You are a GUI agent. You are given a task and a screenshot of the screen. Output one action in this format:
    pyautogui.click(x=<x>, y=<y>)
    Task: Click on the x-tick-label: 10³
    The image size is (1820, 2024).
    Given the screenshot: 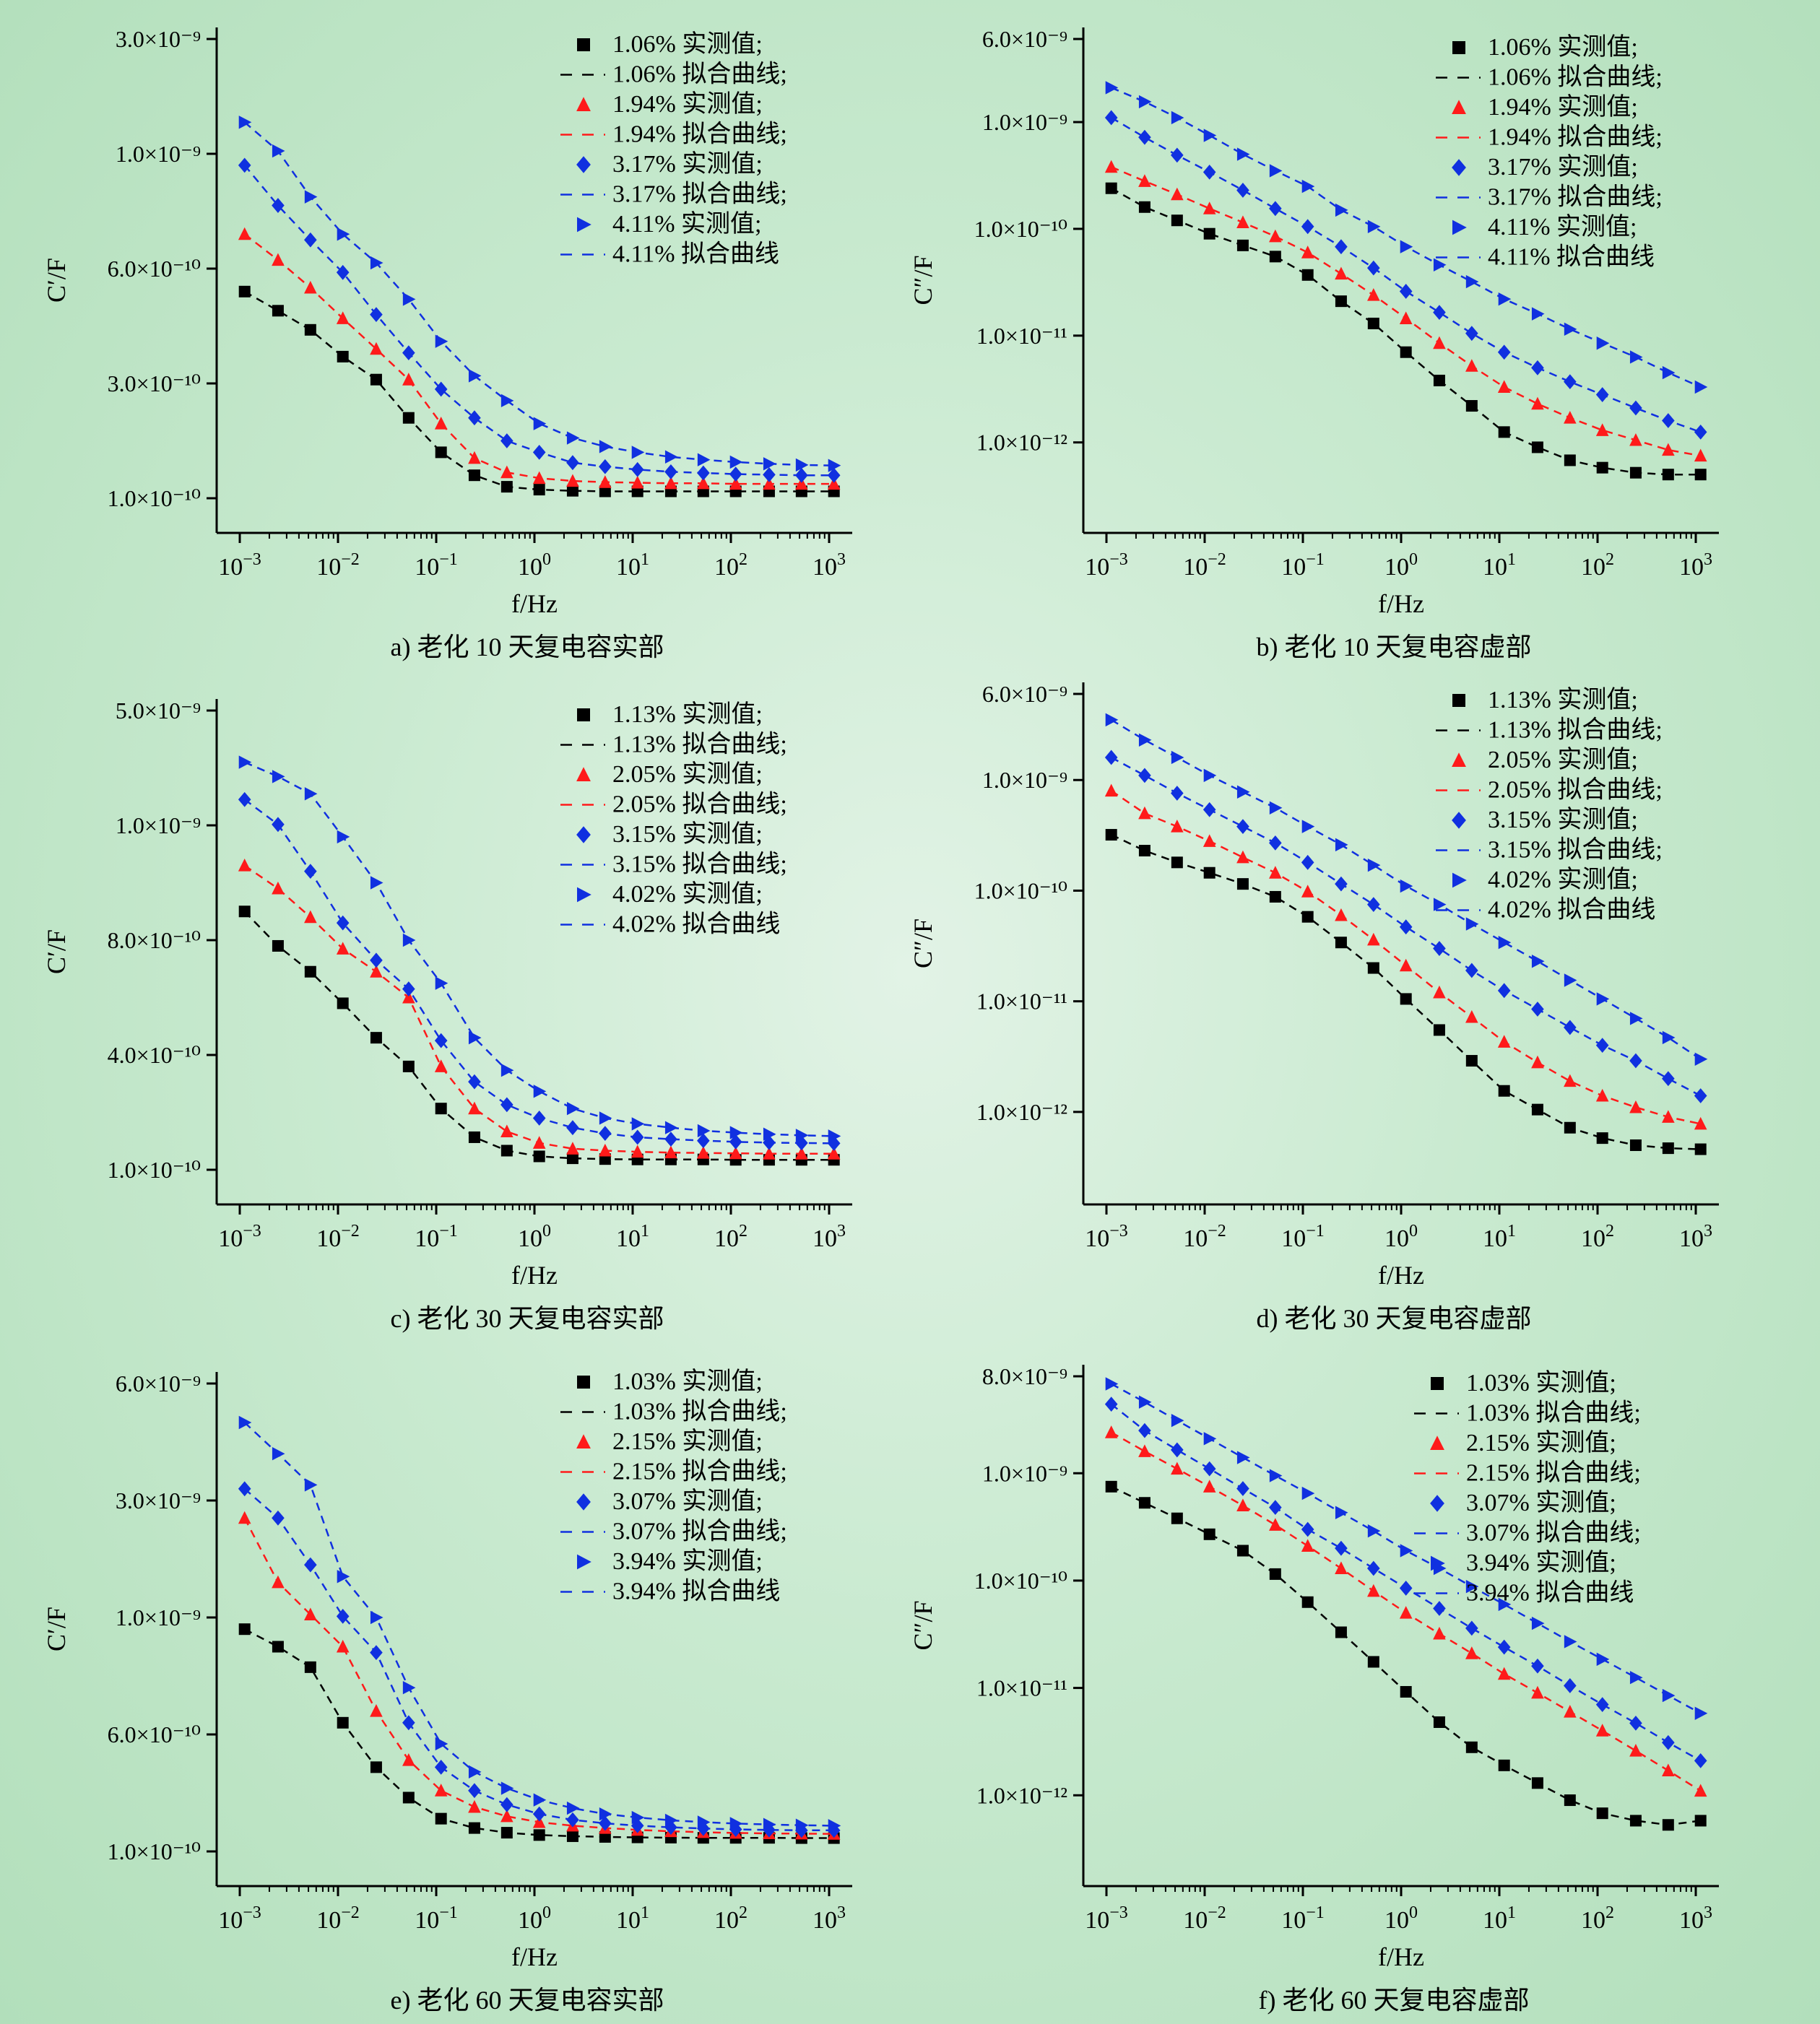 What is the action you would take?
    pyautogui.click(x=1695, y=565)
    